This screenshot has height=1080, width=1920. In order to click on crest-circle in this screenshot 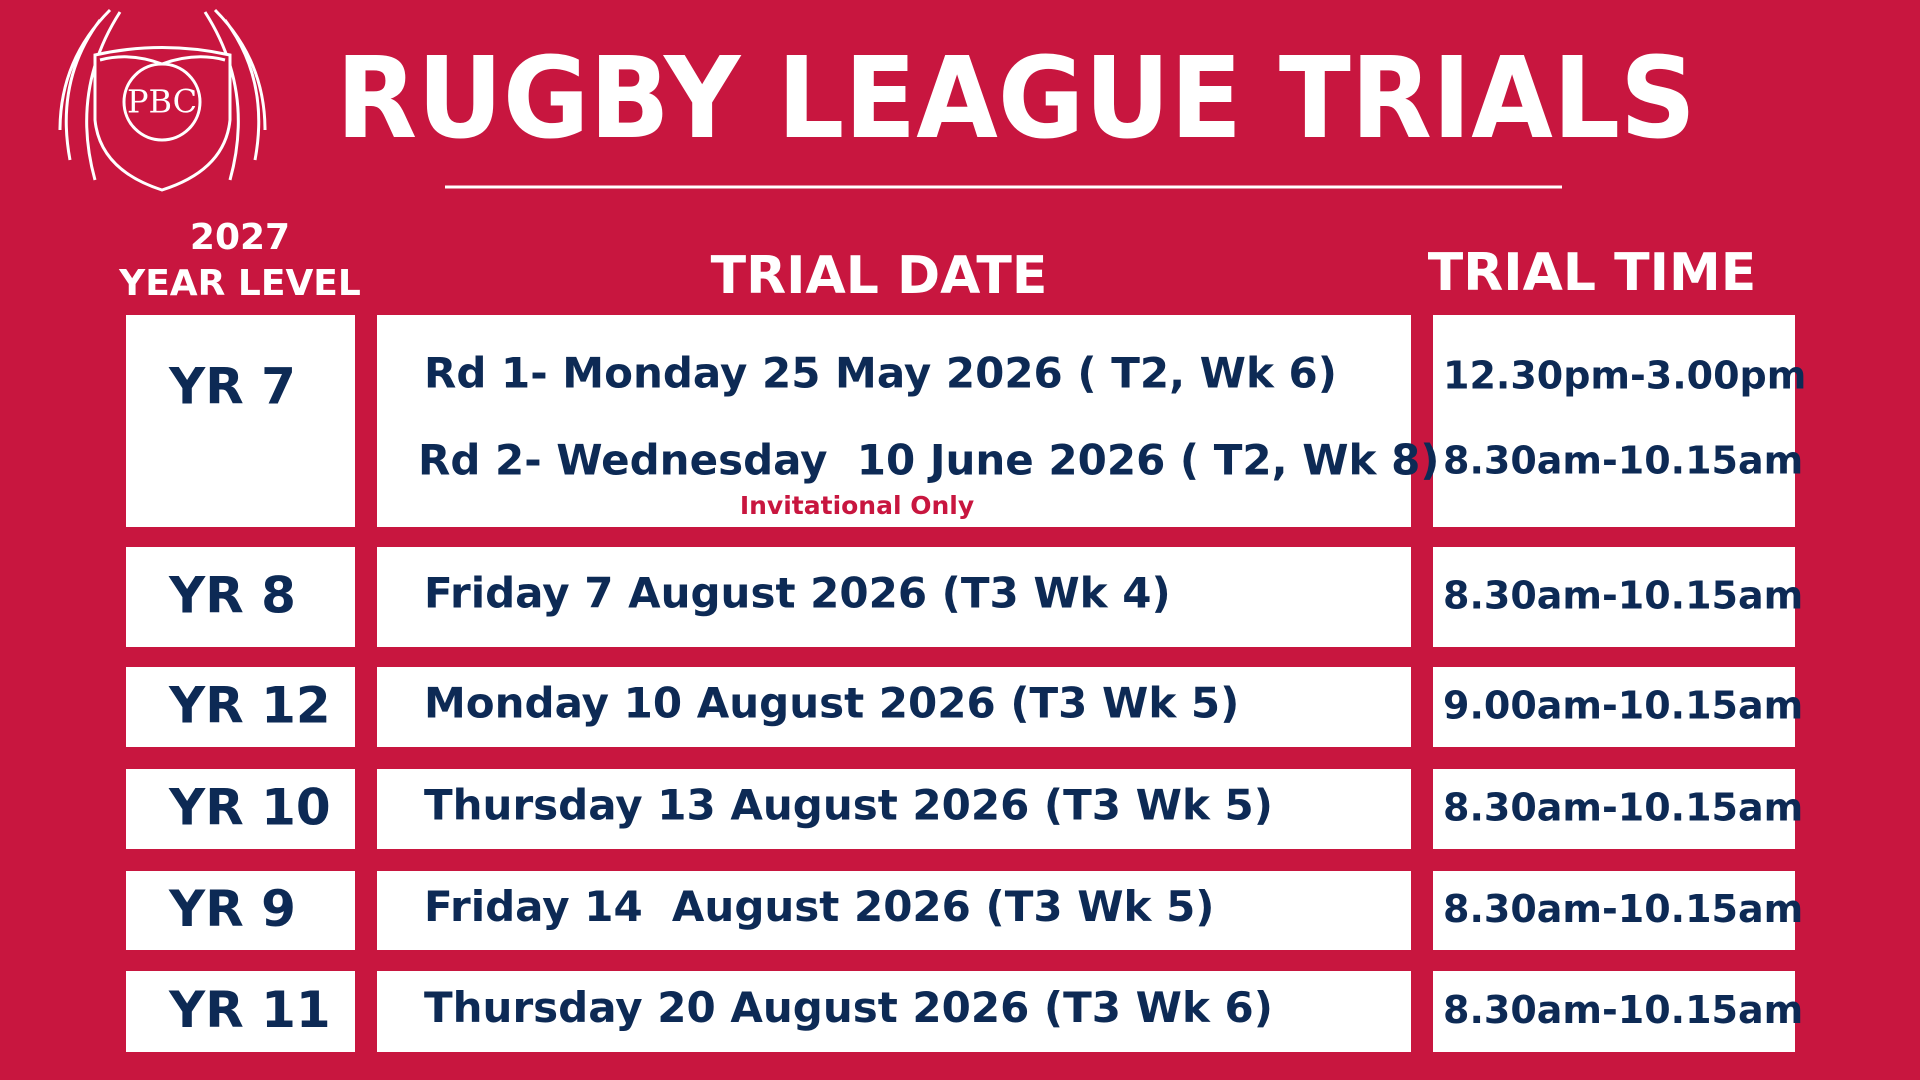, I will do `click(162, 102)`.